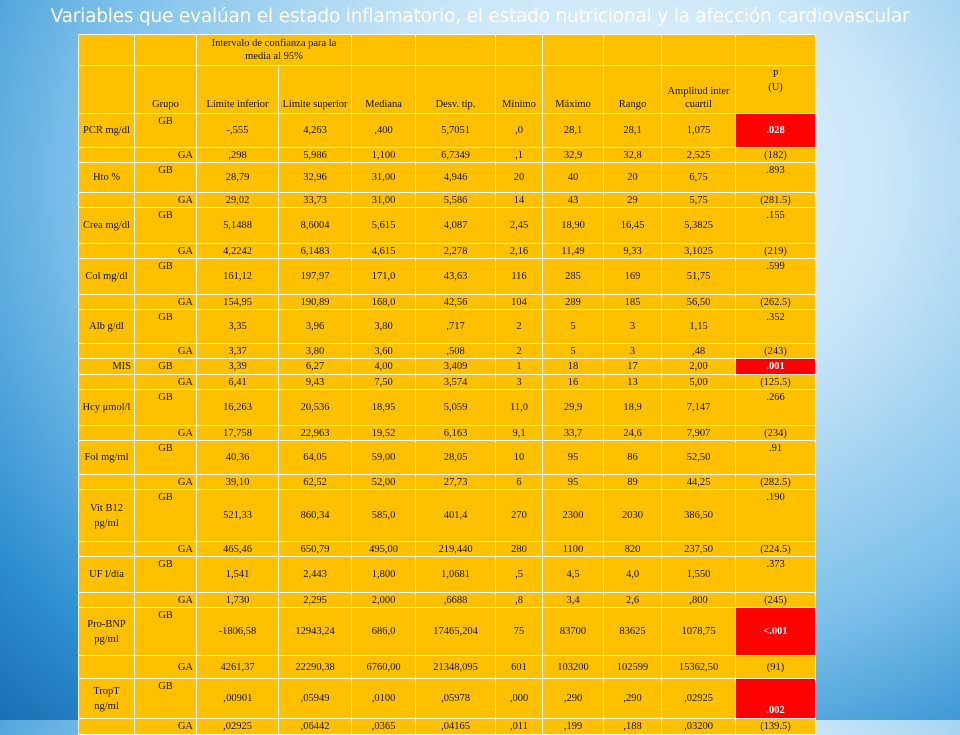  I want to click on value-cell: 820, so click(632, 549).